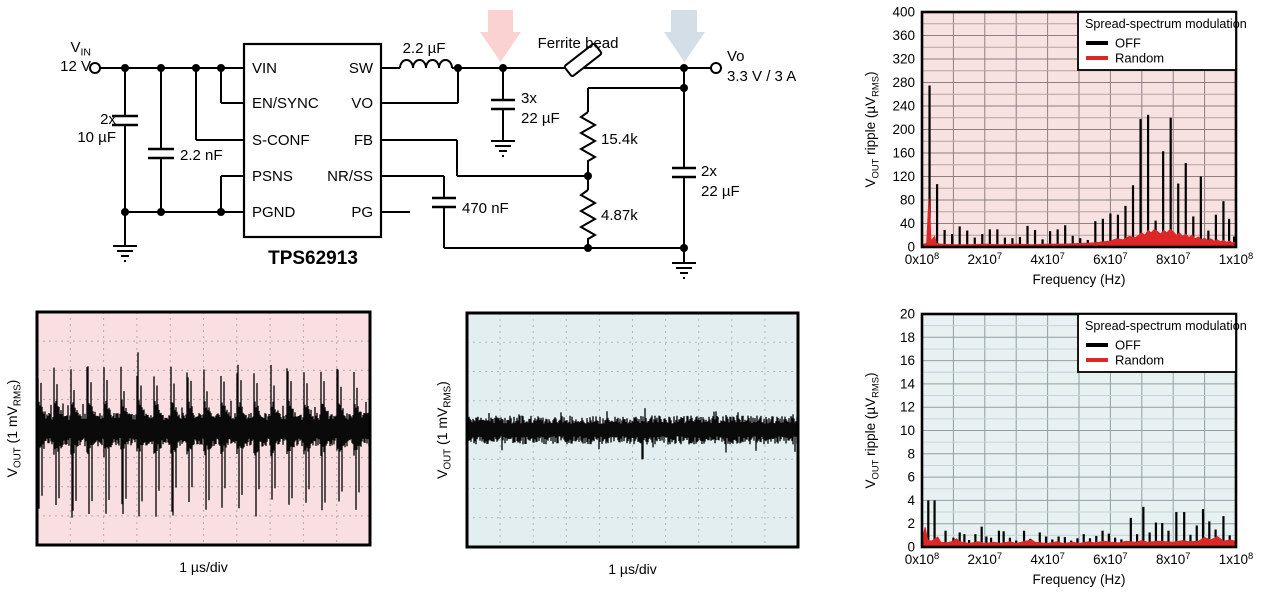 The height and width of the screenshot is (592, 1280). I want to click on pink-highlight-arrow-icon, so click(500, 36).